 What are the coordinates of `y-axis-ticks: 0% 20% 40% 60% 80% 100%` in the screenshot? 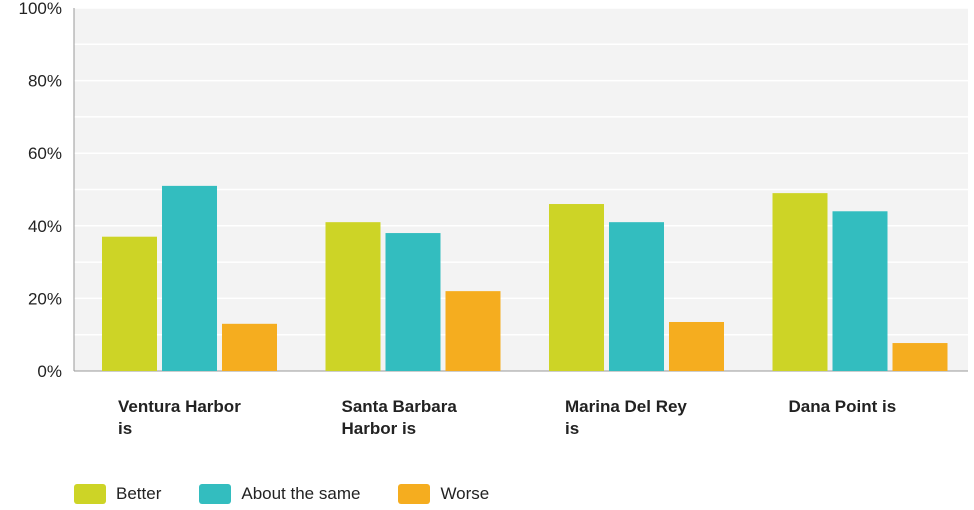 It's located at (40, 190).